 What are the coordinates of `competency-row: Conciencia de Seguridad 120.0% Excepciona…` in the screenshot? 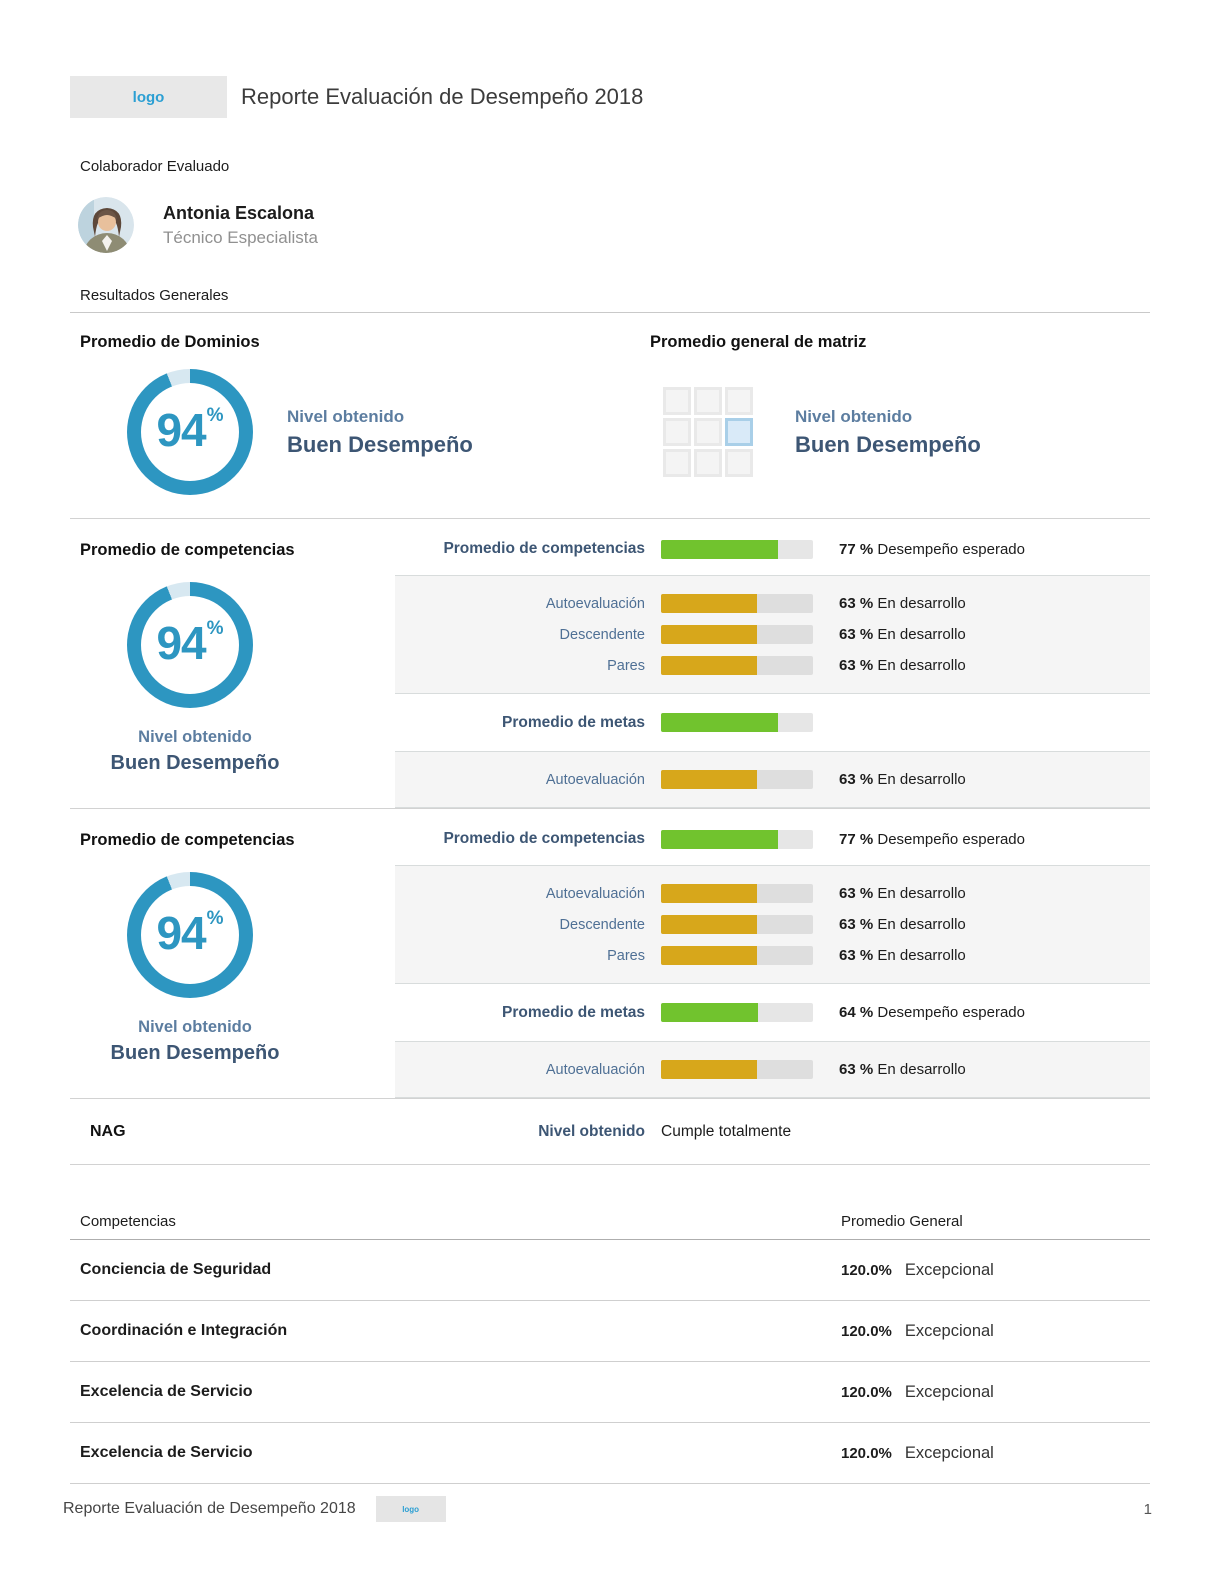 It's located at (610, 1270).